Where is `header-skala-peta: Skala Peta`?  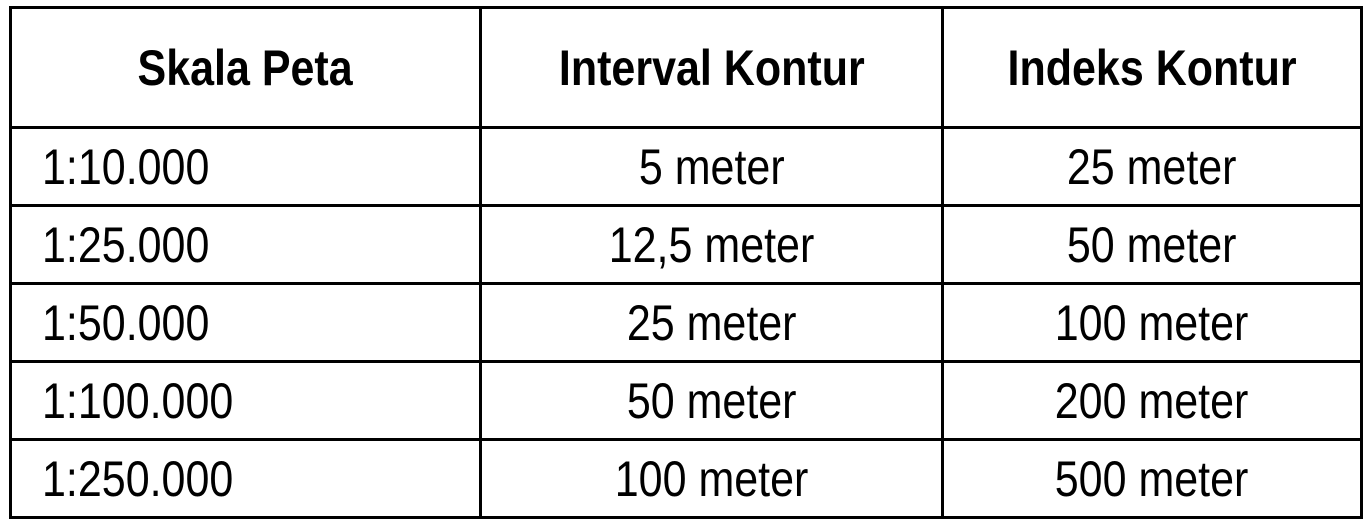 header-skala-peta: Skala Peta is located at coordinates (245, 67).